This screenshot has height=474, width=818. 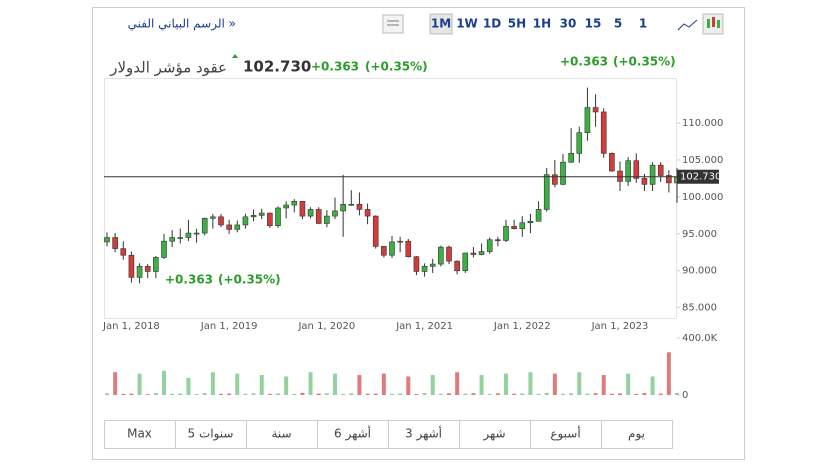 What do you see at coordinates (618, 24) in the screenshot?
I see `interval-button: 5` at bounding box center [618, 24].